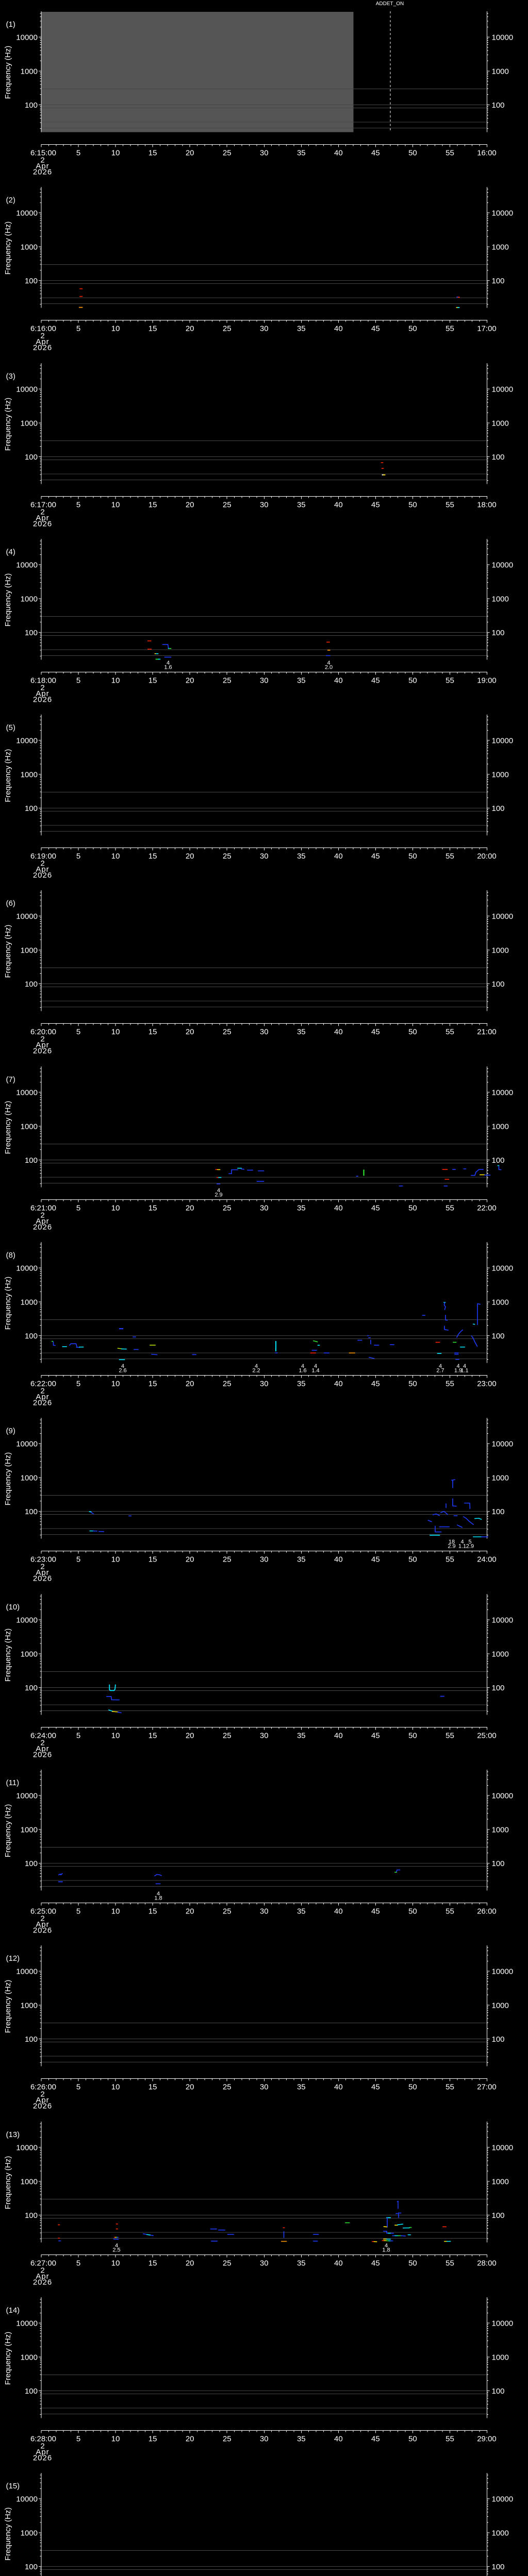 Image resolution: width=528 pixels, height=2576 pixels. I want to click on svg-text: (12), so click(13, 1958).